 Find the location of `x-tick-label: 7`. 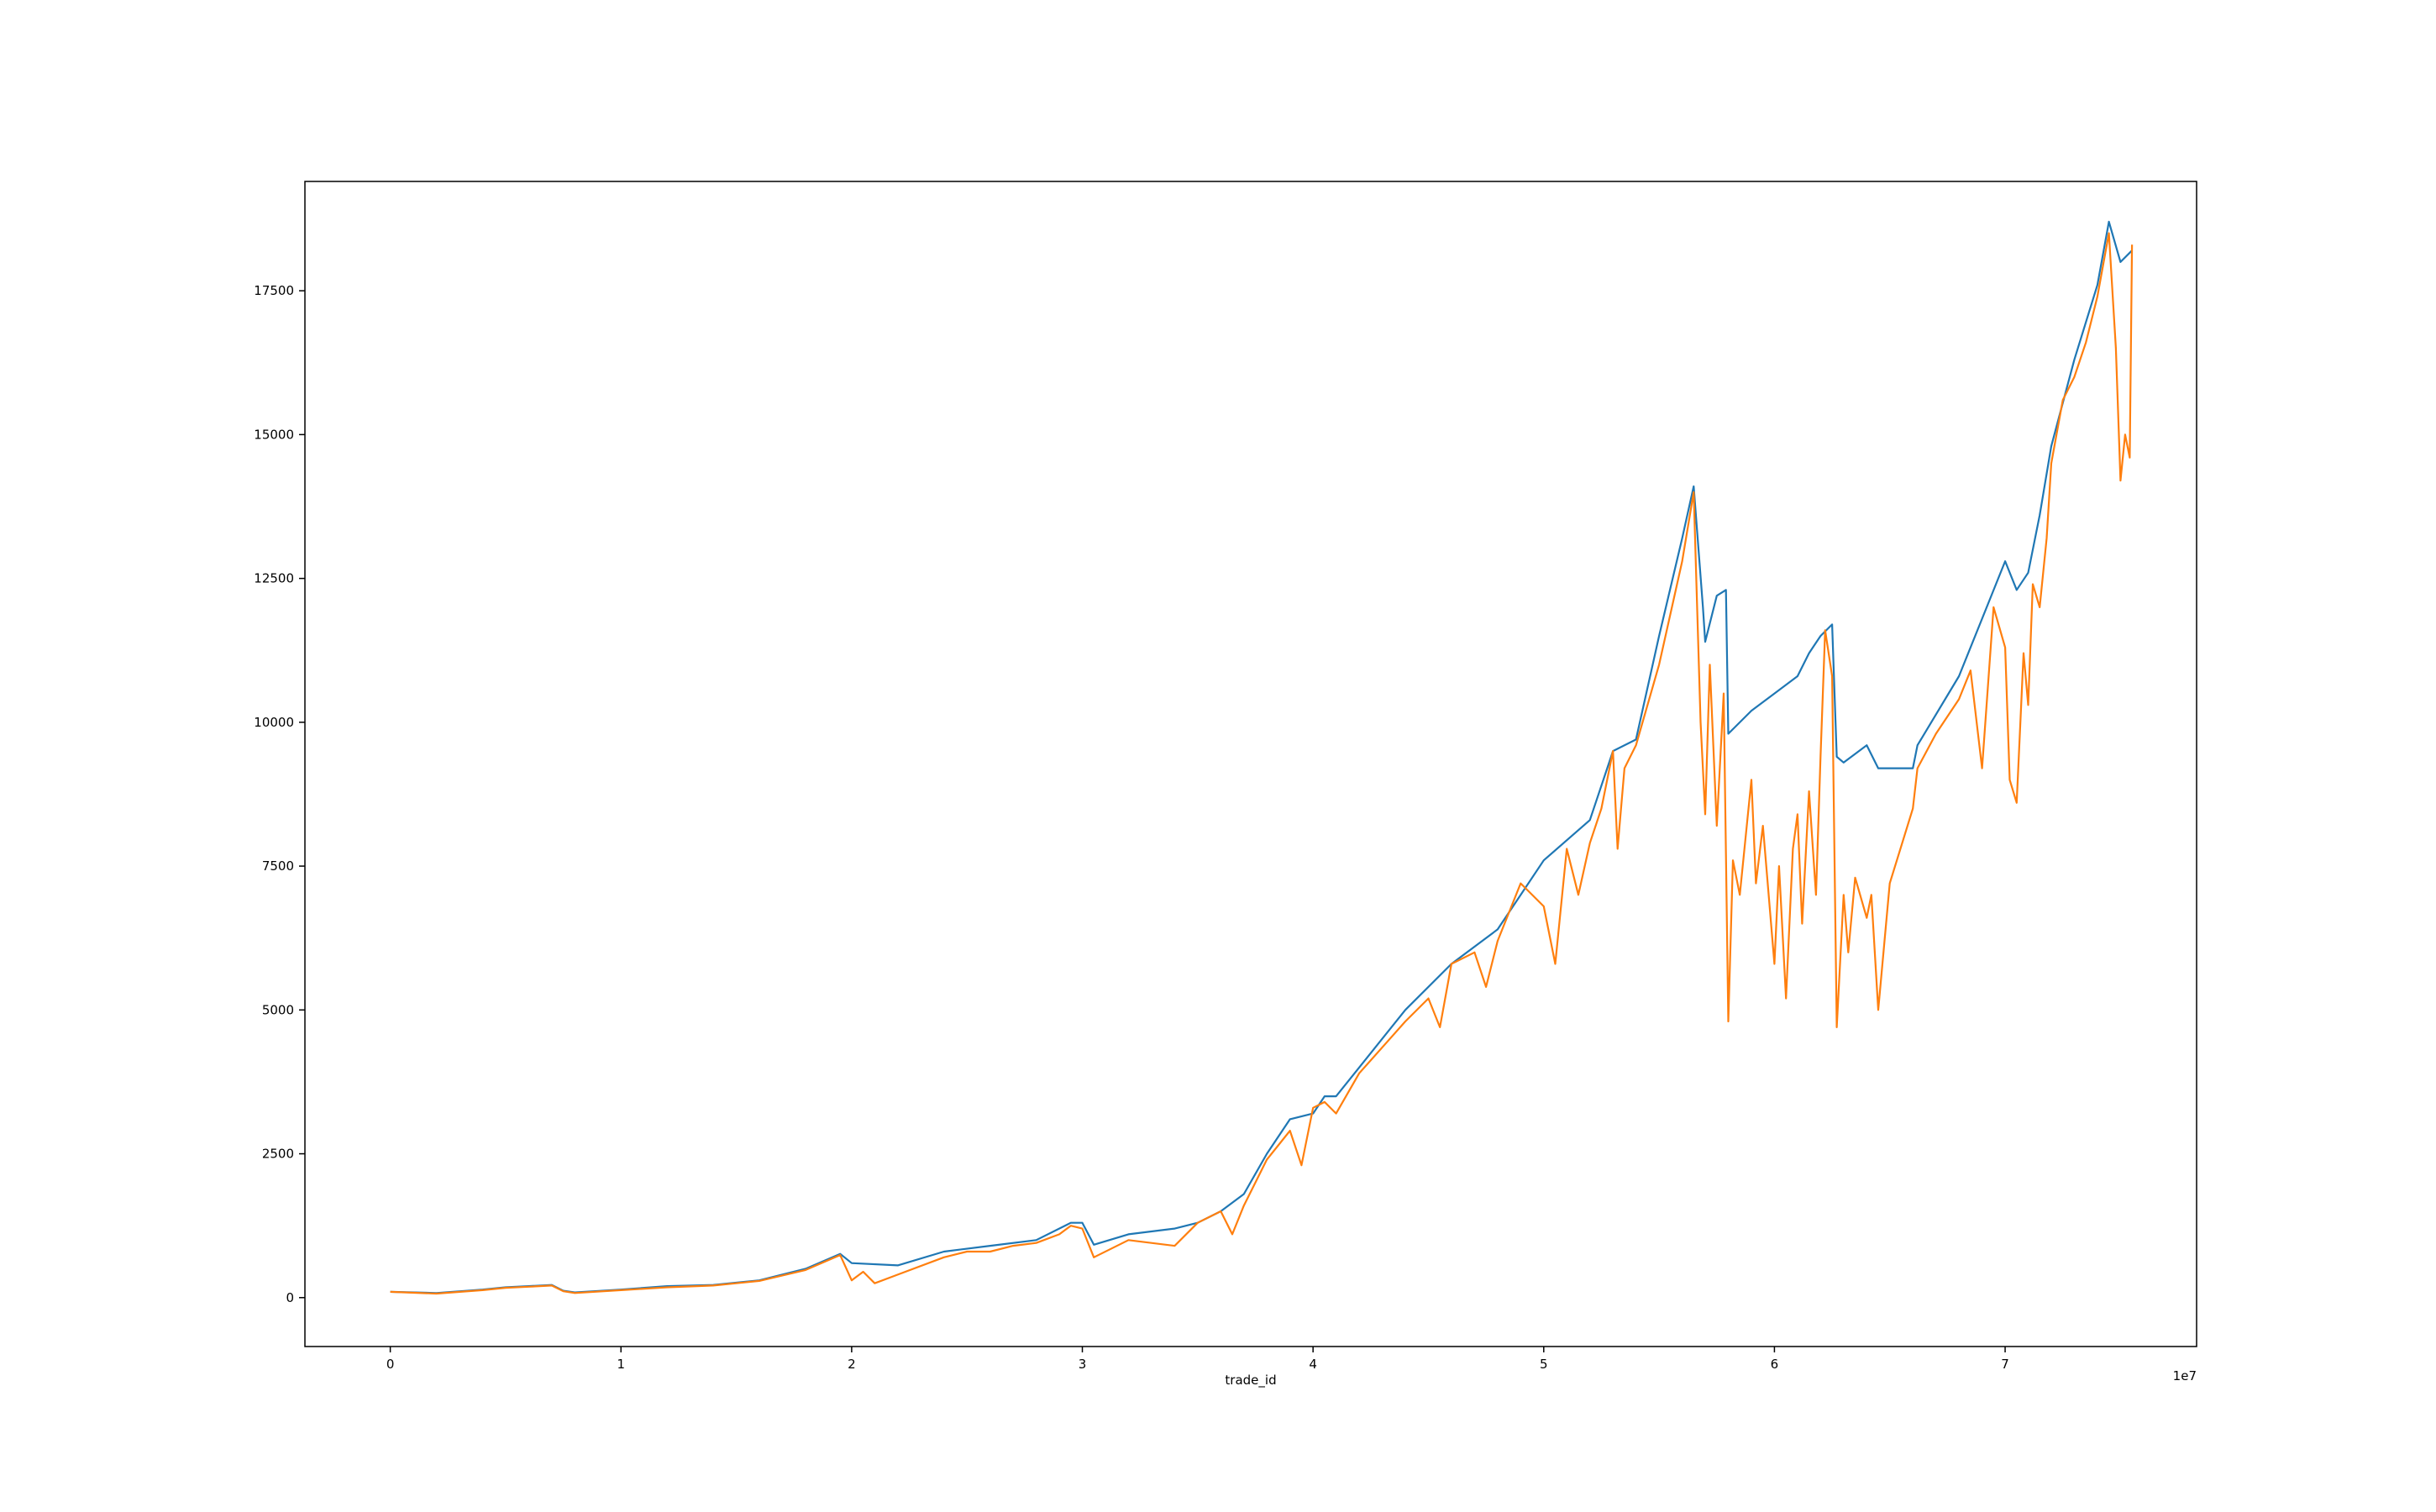

x-tick-label: 7 is located at coordinates (2005, 1364).